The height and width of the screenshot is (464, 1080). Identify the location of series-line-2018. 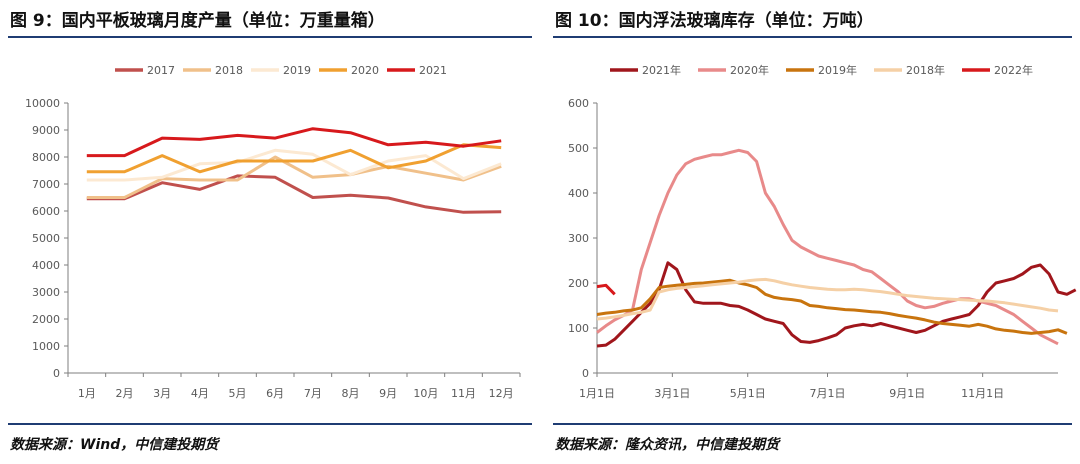
(294, 177).